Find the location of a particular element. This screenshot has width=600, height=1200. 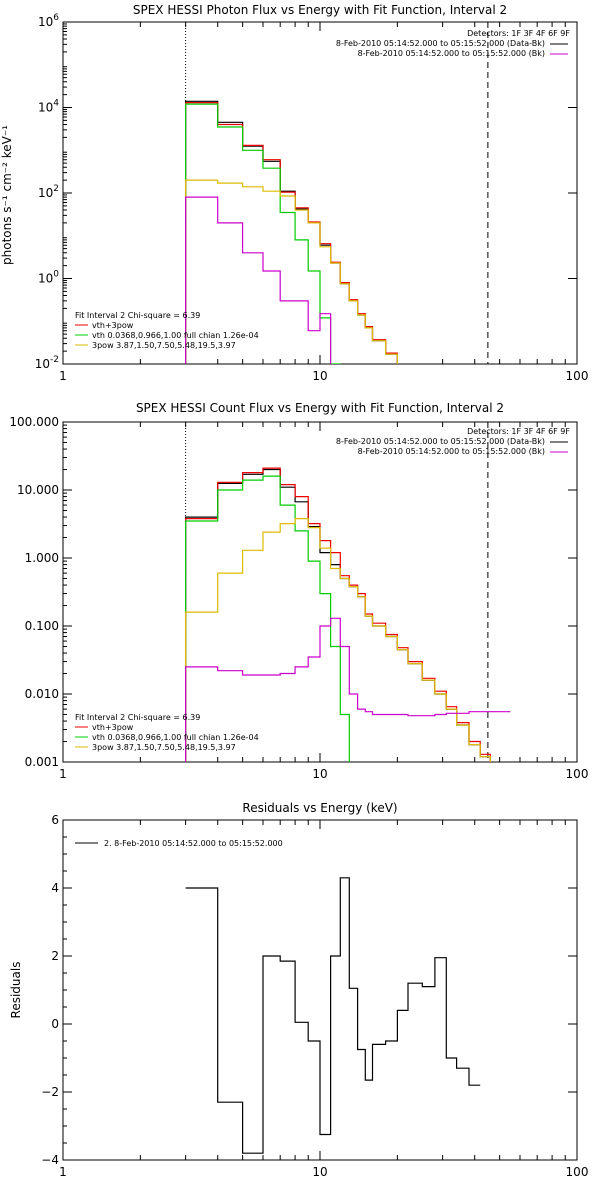

photon-y-tick-label: 10⁰ is located at coordinates (48, 278).